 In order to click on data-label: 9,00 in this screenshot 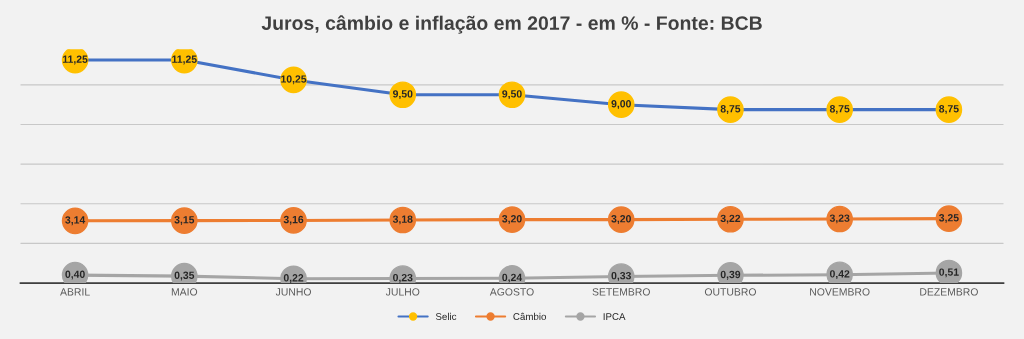, I will do `click(621, 104)`.